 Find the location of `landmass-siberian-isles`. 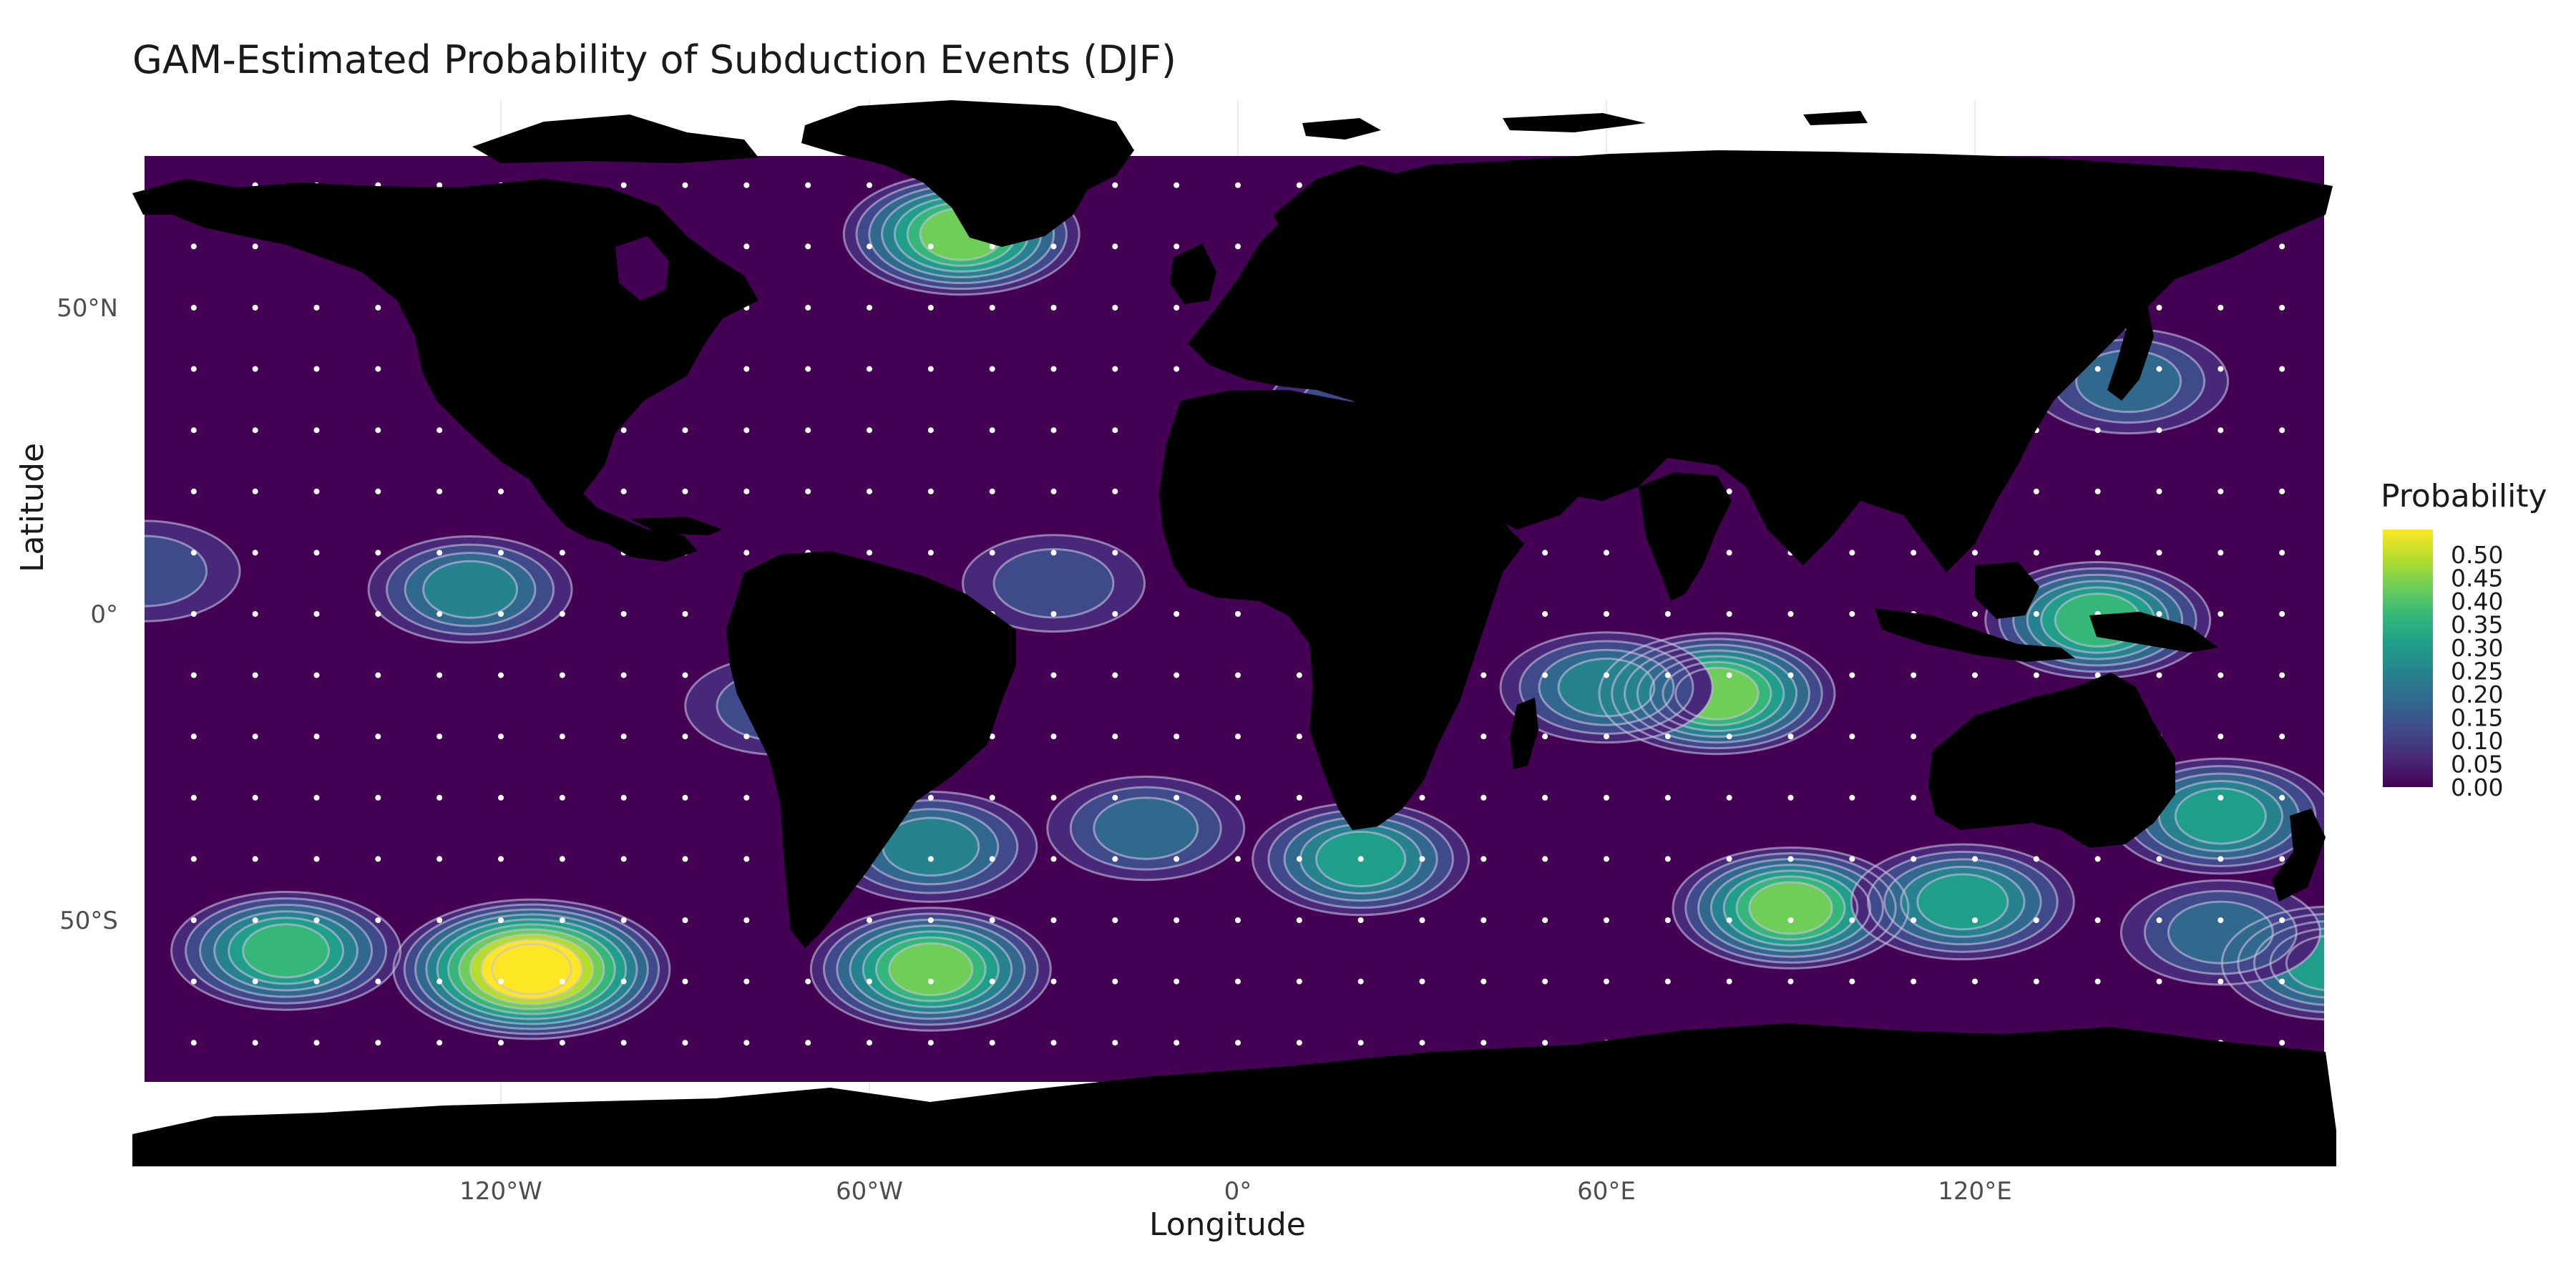

landmass-siberian-isles is located at coordinates (1835, 118).